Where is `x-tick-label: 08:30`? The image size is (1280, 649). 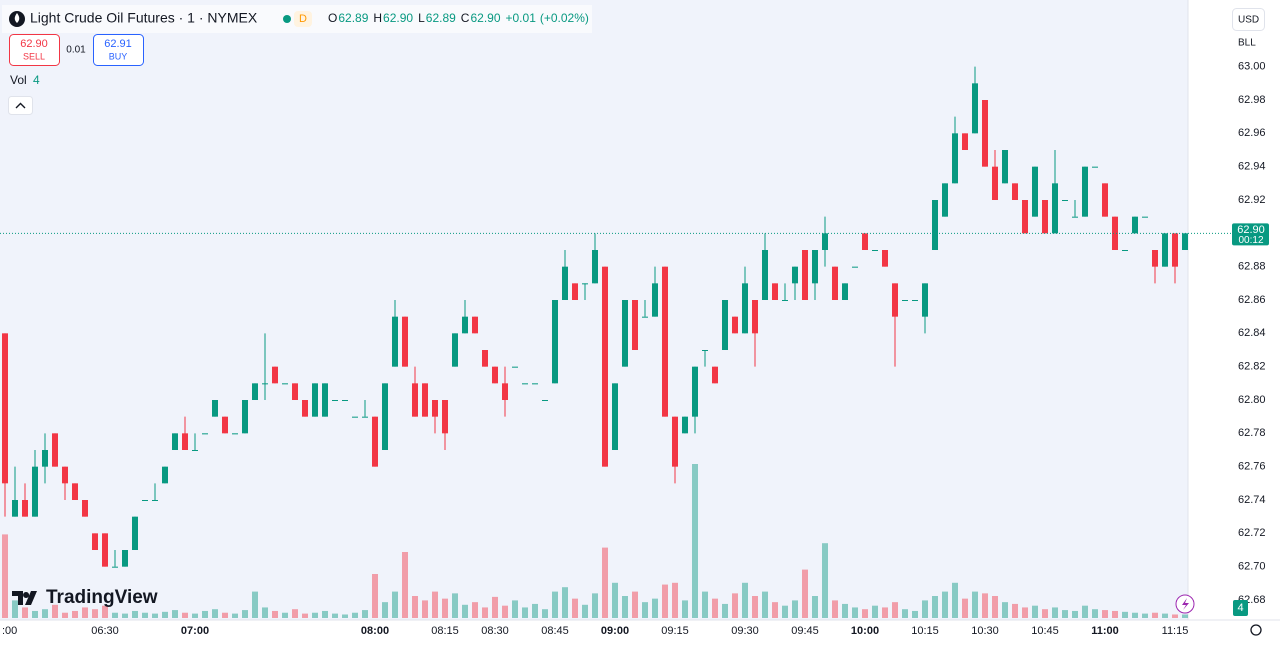
x-tick-label: 08:30 is located at coordinates (495, 631).